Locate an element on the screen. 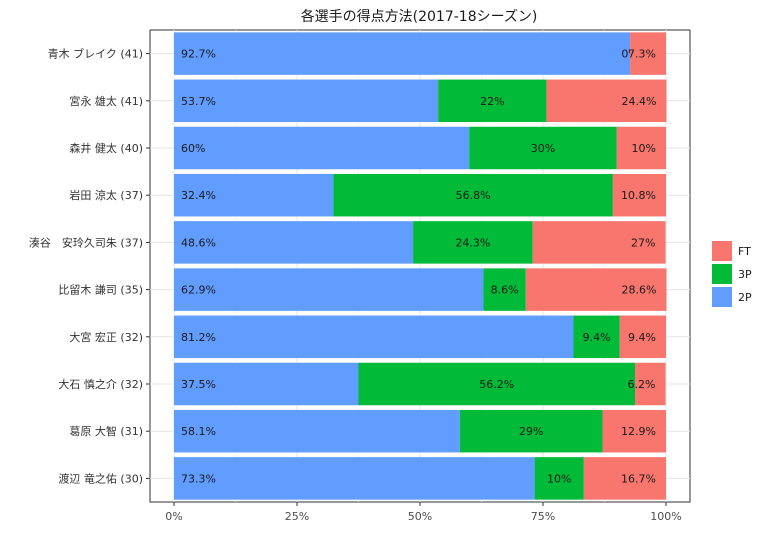 The width and height of the screenshot is (768, 546). data-label: 37.5% is located at coordinates (198, 384).